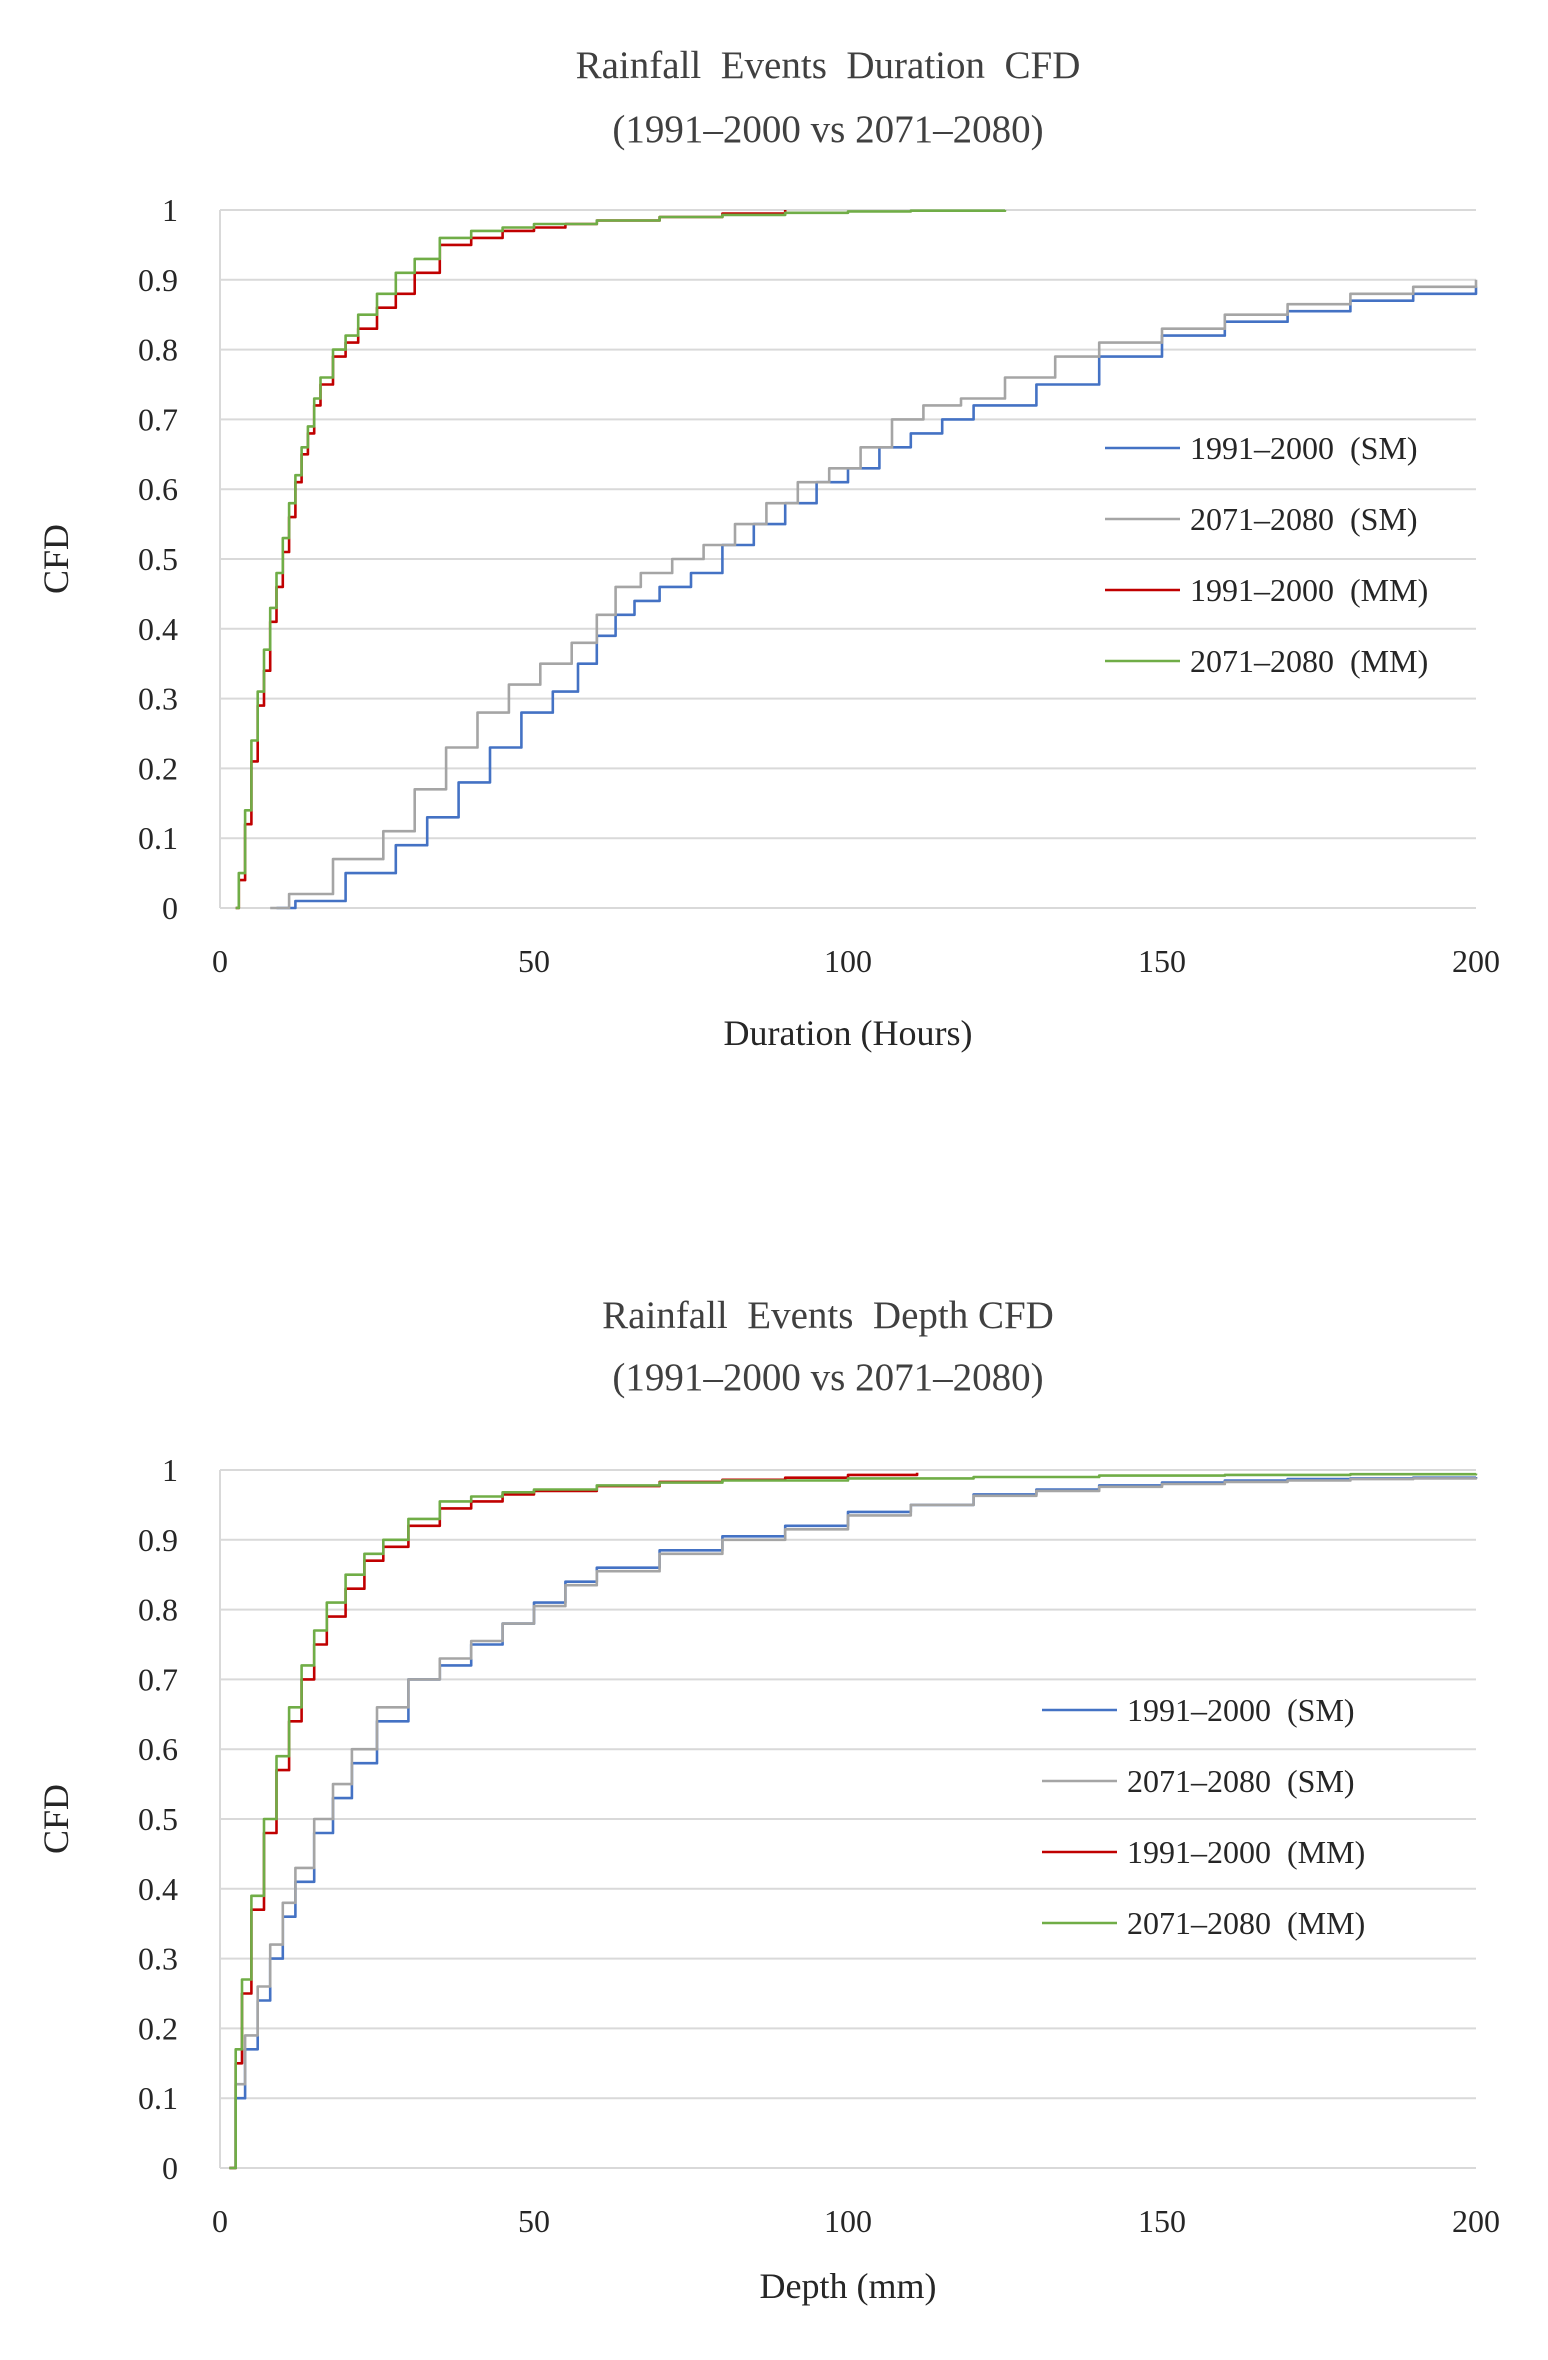 This screenshot has width=1548, height=2360. Describe the element at coordinates (848, 1033) in the screenshot. I see `x-axis-label: Duration (Hours)` at that location.